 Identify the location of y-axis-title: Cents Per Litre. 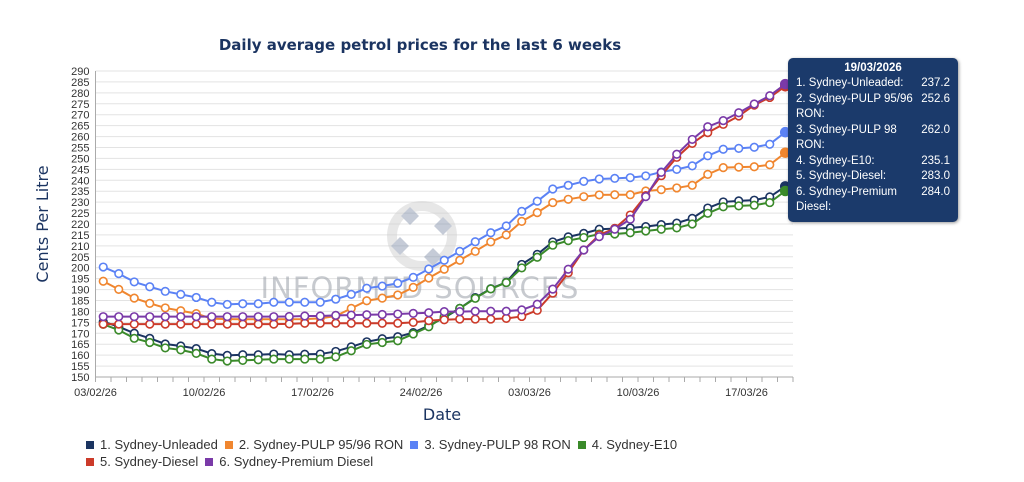
(42, 223).